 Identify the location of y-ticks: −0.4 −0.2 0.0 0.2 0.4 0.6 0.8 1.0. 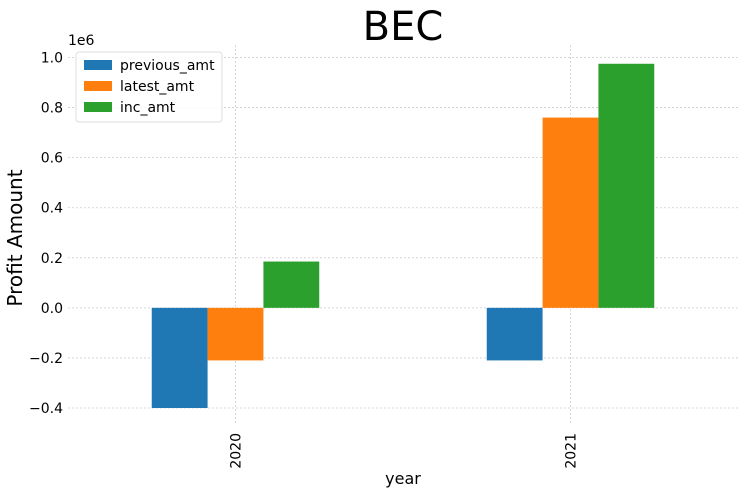
(46, 234).